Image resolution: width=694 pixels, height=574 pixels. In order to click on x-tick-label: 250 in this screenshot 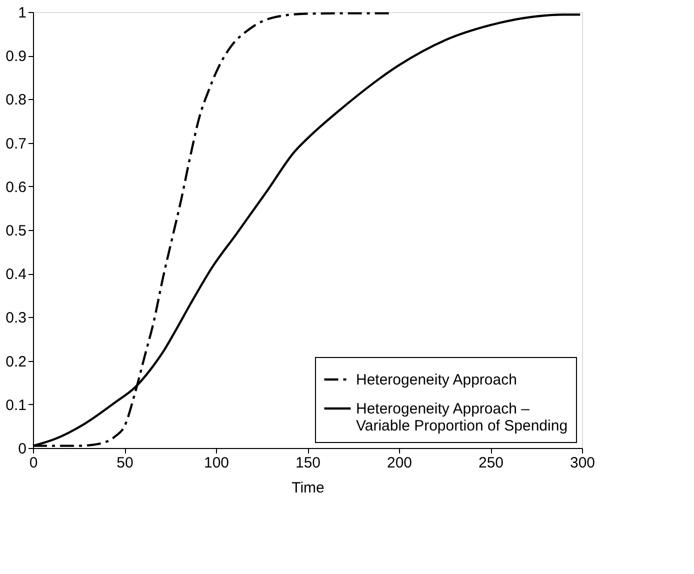, I will do `click(491, 463)`.